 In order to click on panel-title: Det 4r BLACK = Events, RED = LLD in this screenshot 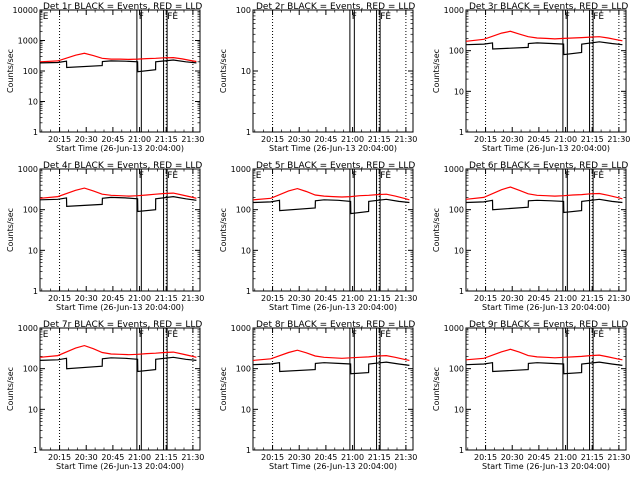, I will do `click(122, 166)`.